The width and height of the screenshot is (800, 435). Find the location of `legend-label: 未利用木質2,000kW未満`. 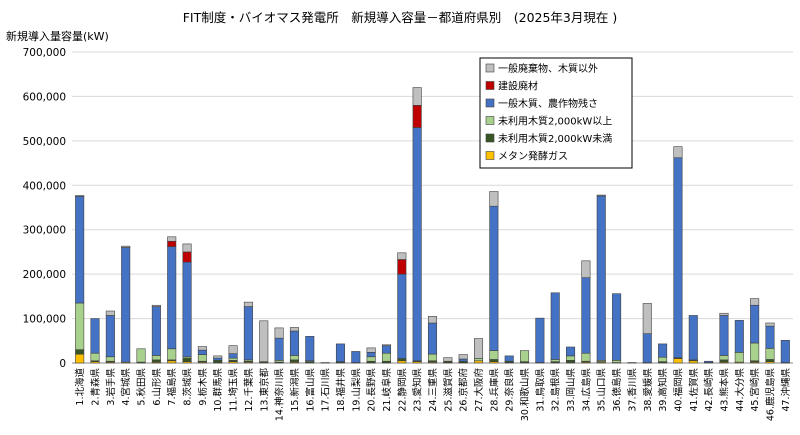

legend-label: 未利用木質2,000kW未満 is located at coordinates (555, 138).